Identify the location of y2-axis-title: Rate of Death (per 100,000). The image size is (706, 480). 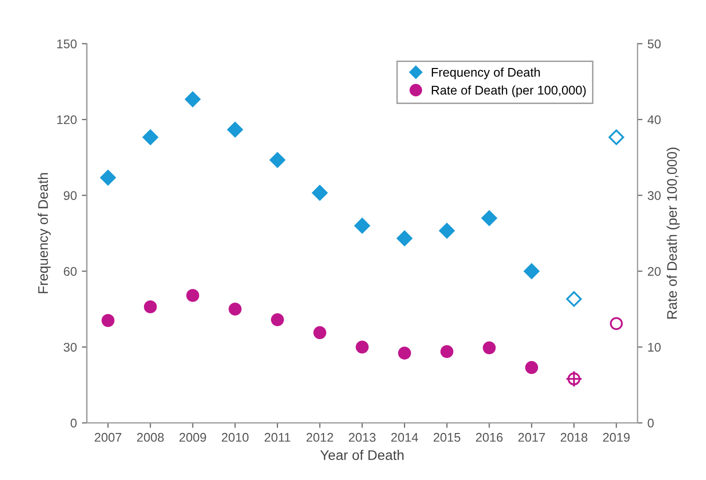
(673, 233).